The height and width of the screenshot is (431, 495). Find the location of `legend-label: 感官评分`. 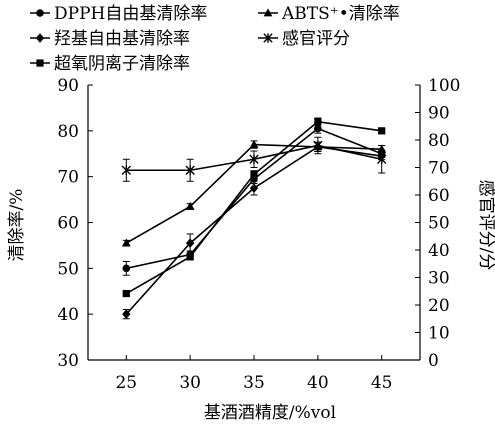

legend-label: 感官评分 is located at coordinates (316, 39).